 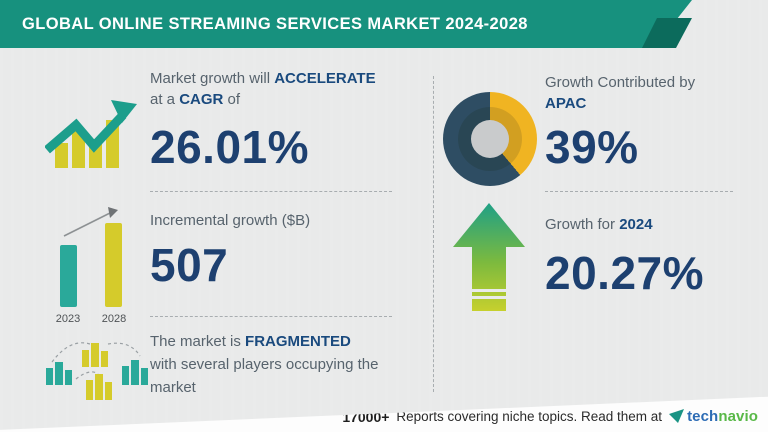 What do you see at coordinates (97, 371) in the screenshot?
I see `fragmented-market-icon` at bounding box center [97, 371].